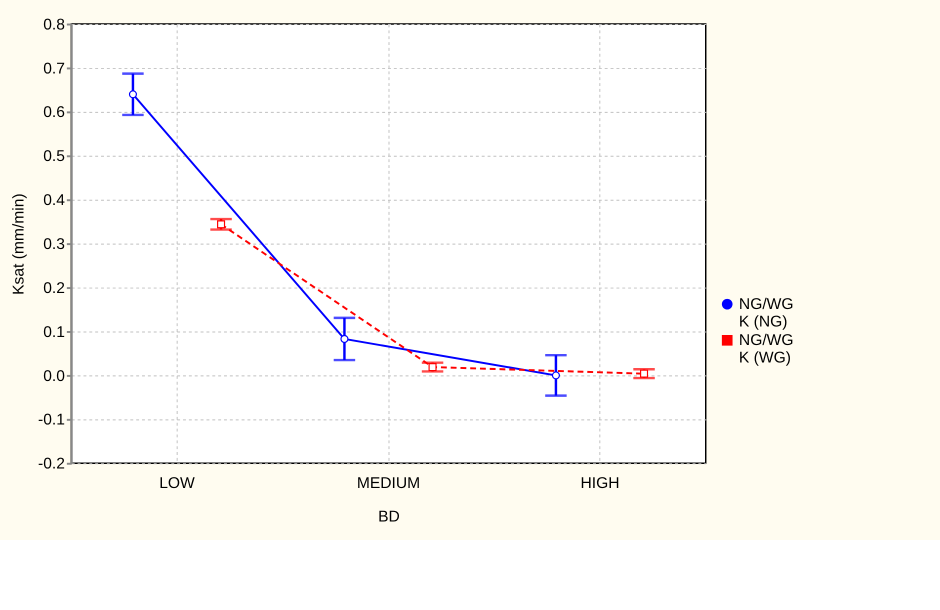 Image resolution: width=940 pixels, height=610 pixels. Describe the element at coordinates (54, 201) in the screenshot. I see `y-tick-label: 0.4` at that location.